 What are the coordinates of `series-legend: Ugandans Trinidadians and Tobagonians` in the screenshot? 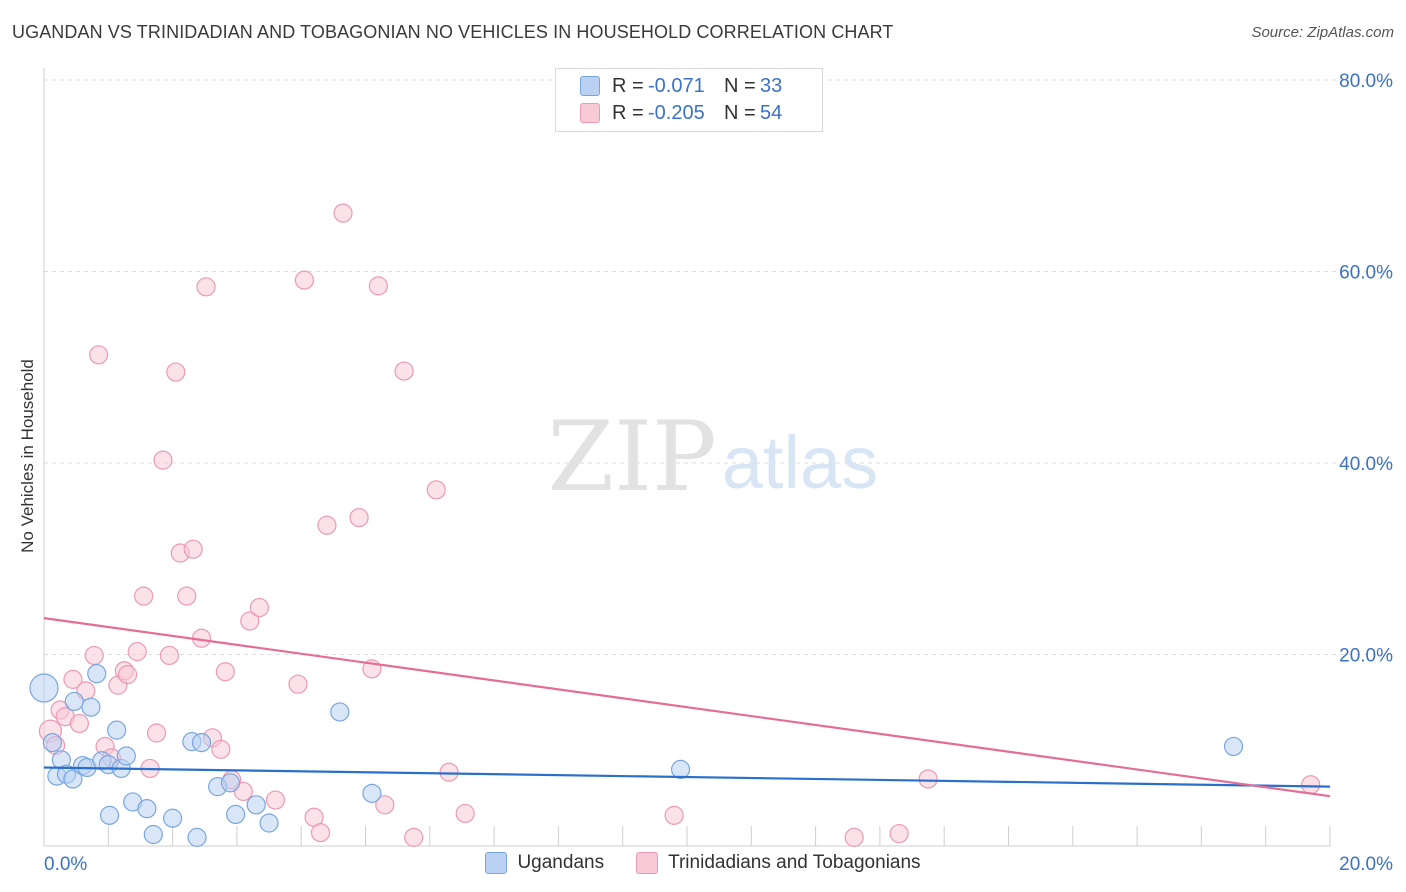 It's located at (703, 863).